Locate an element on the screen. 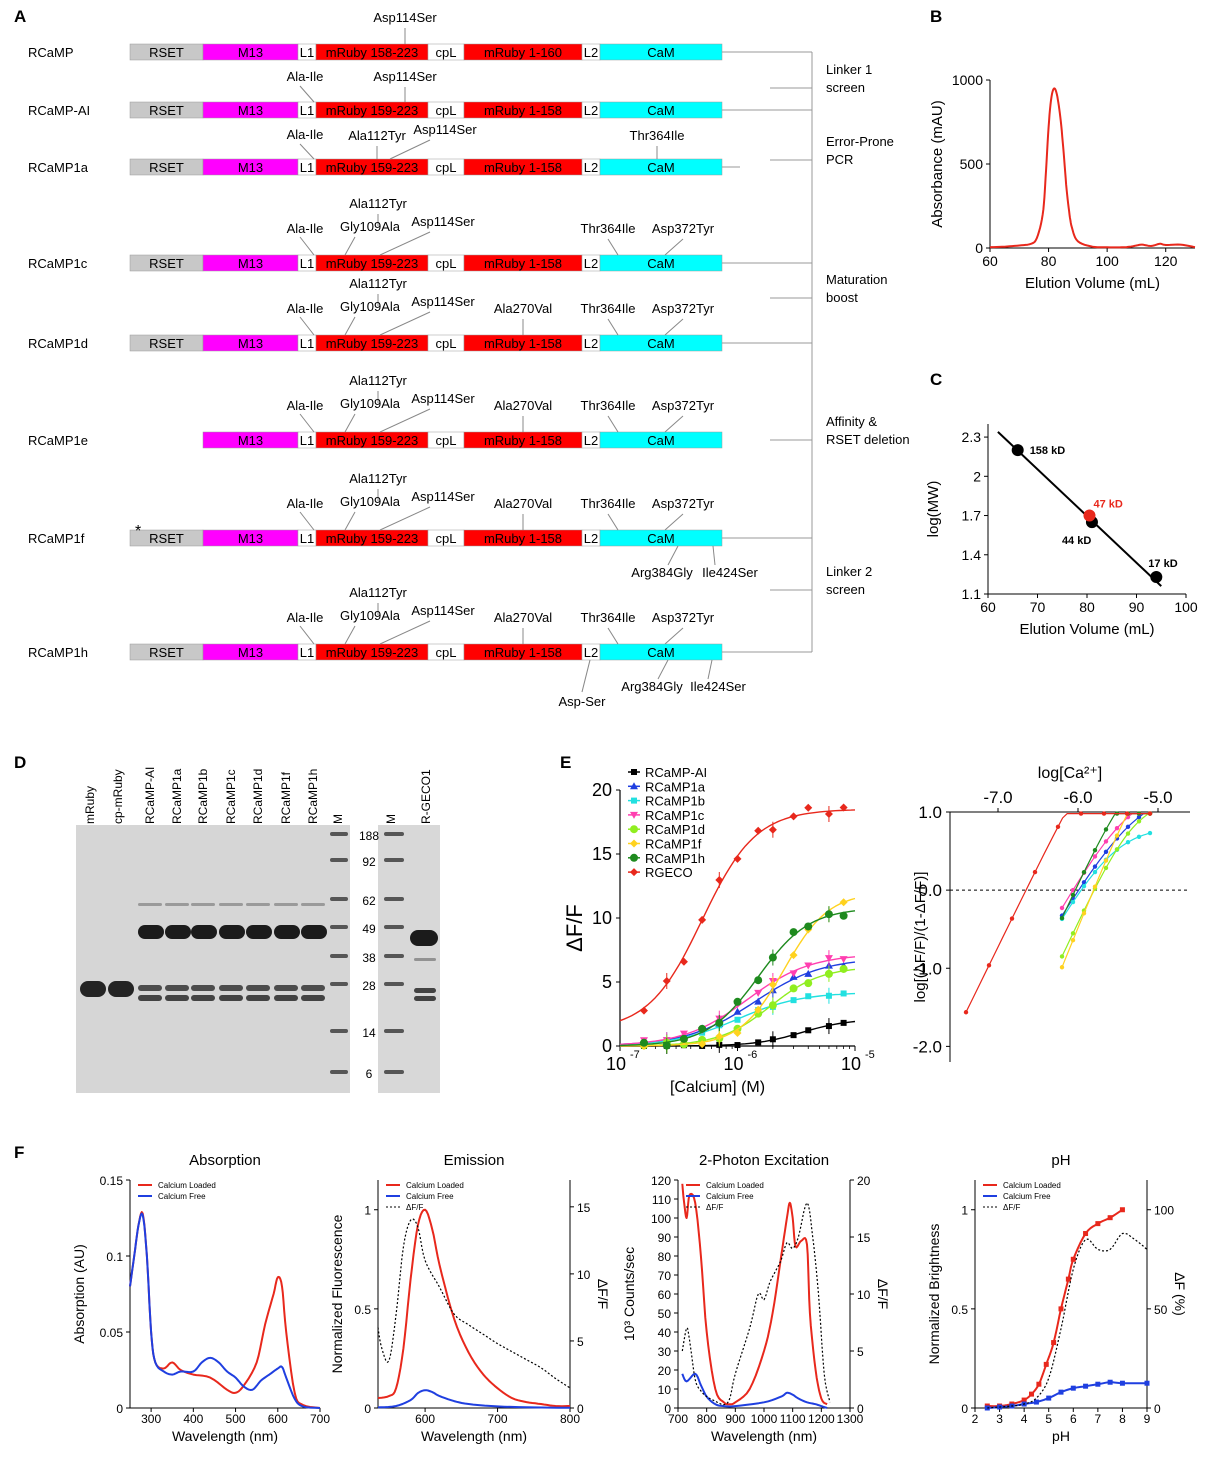  segment-label: L2 is located at coordinates (591, 110).